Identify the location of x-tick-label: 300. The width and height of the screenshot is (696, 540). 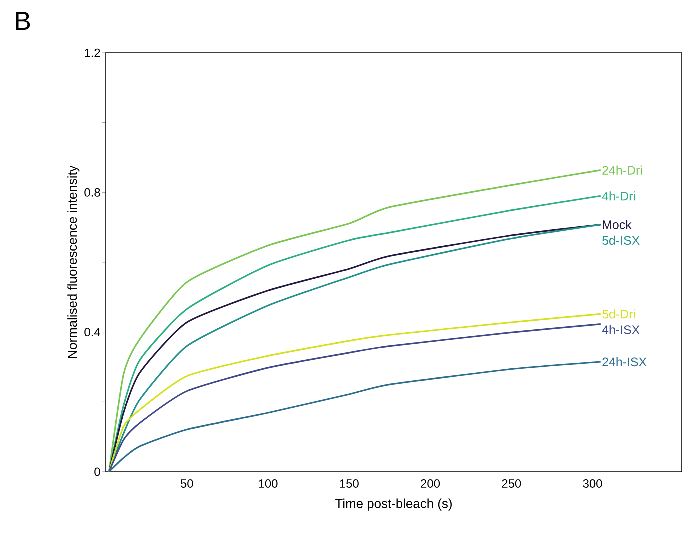
(592, 484).